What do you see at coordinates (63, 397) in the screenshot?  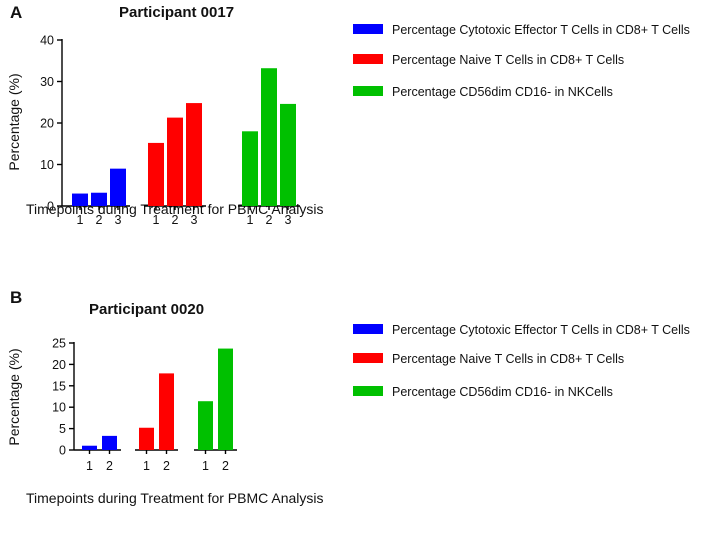 I see `y-axis: 0 5 10 15 20 25` at bounding box center [63, 397].